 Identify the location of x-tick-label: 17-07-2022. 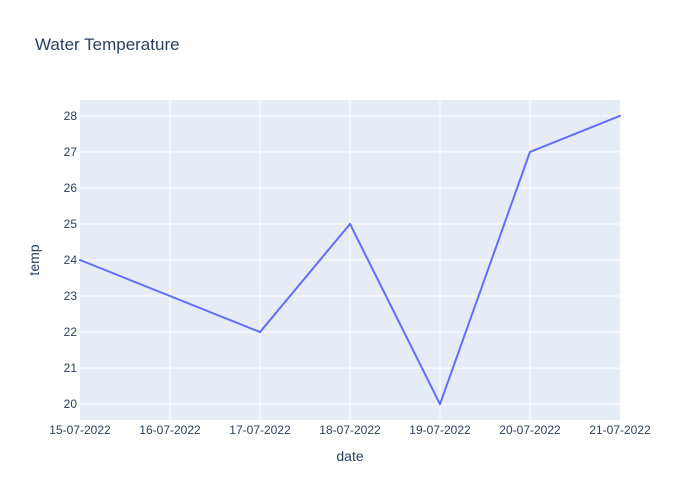
(260, 430).